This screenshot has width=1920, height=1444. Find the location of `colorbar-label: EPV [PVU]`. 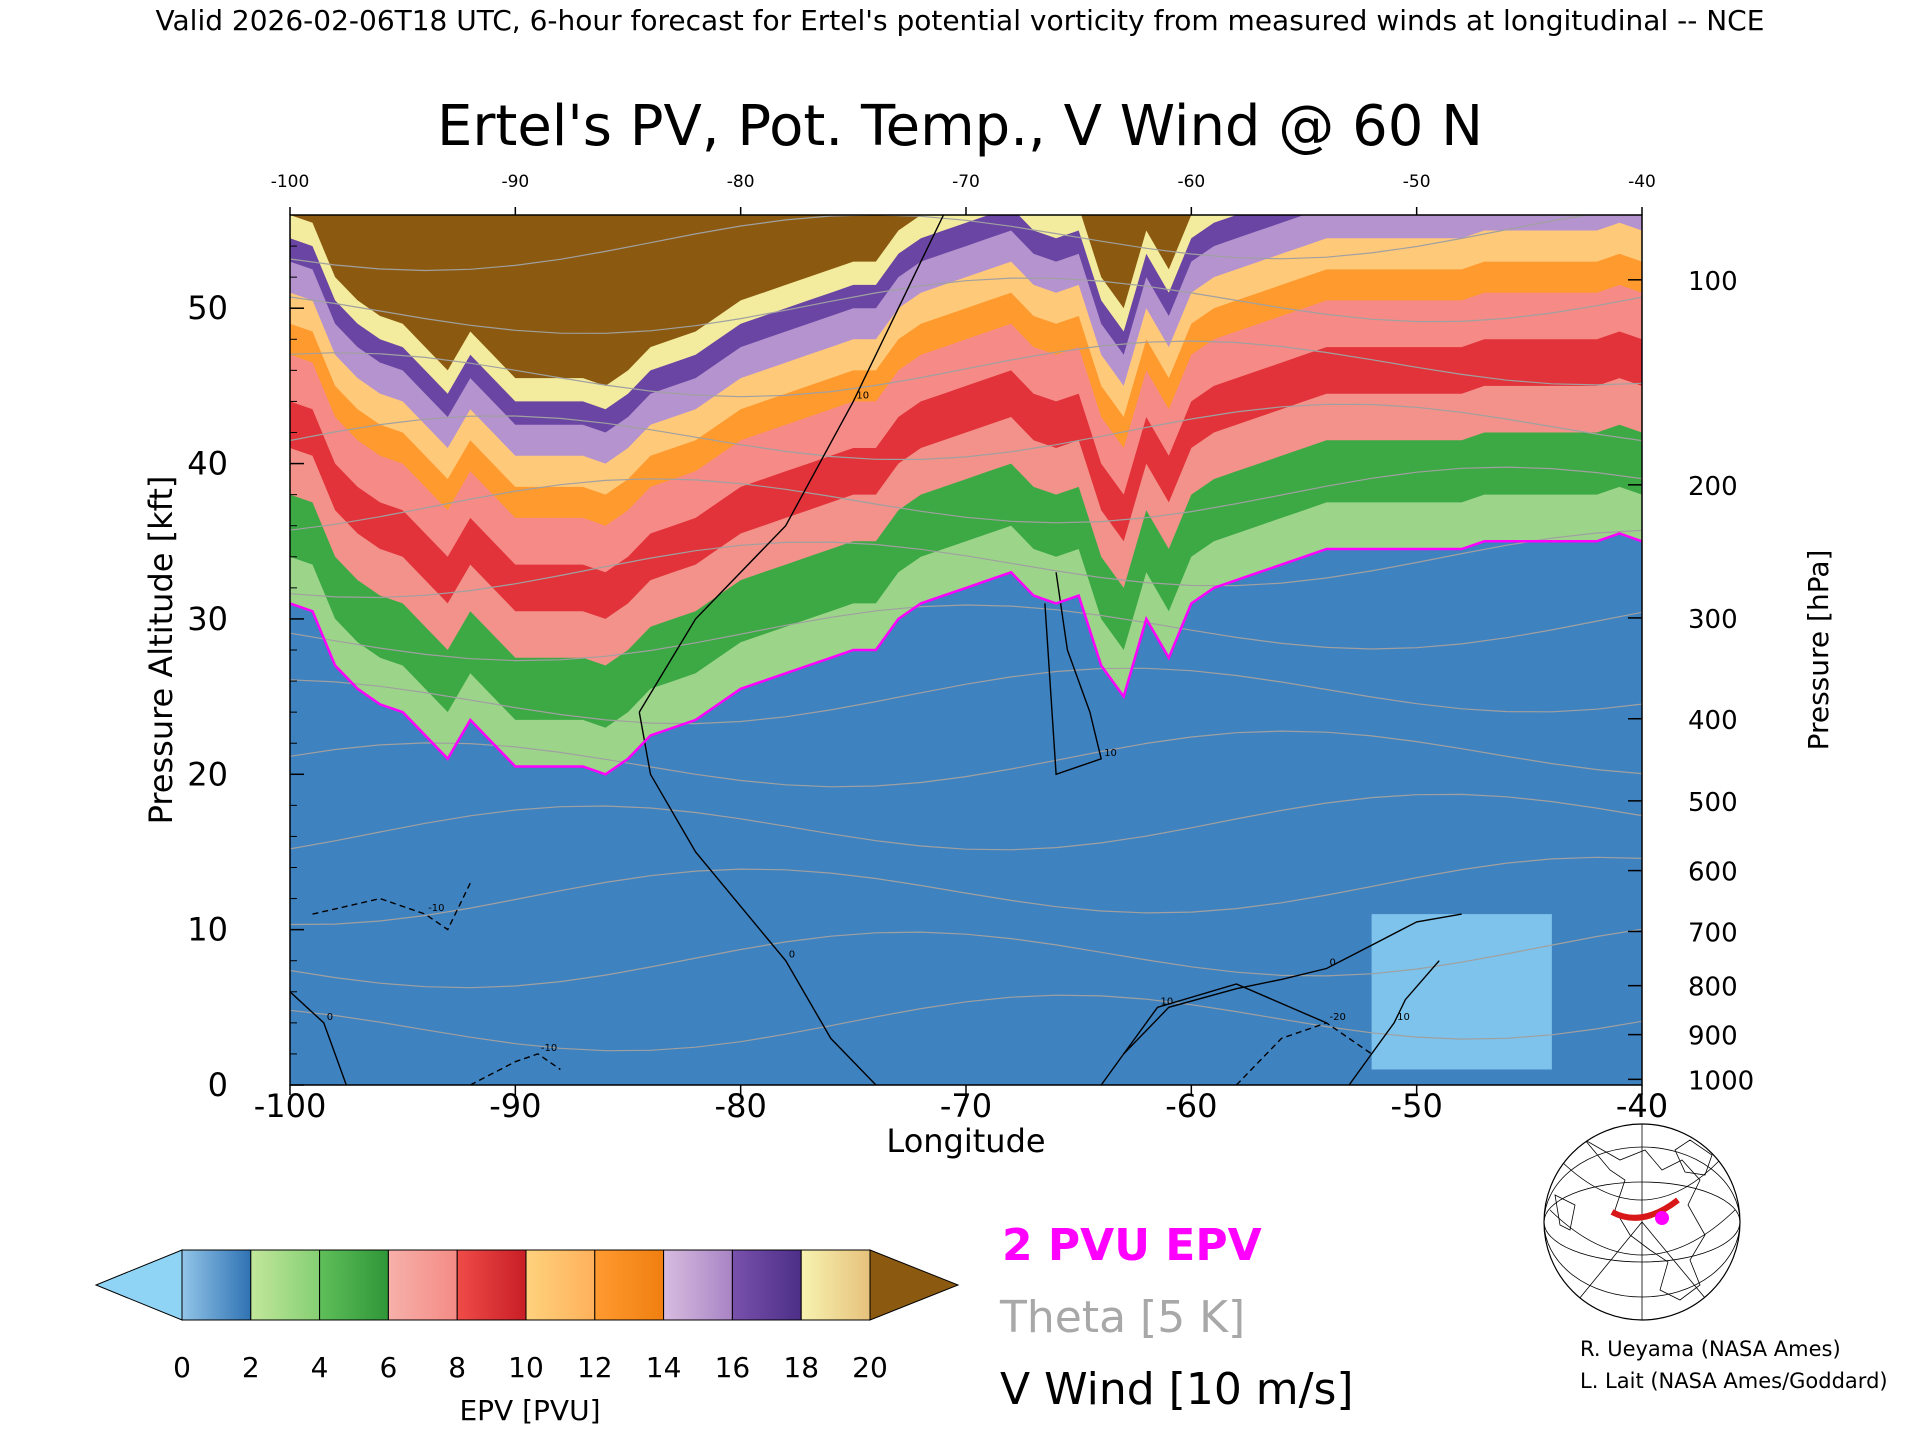

colorbar-label: EPV [PVU] is located at coordinates (529, 1410).